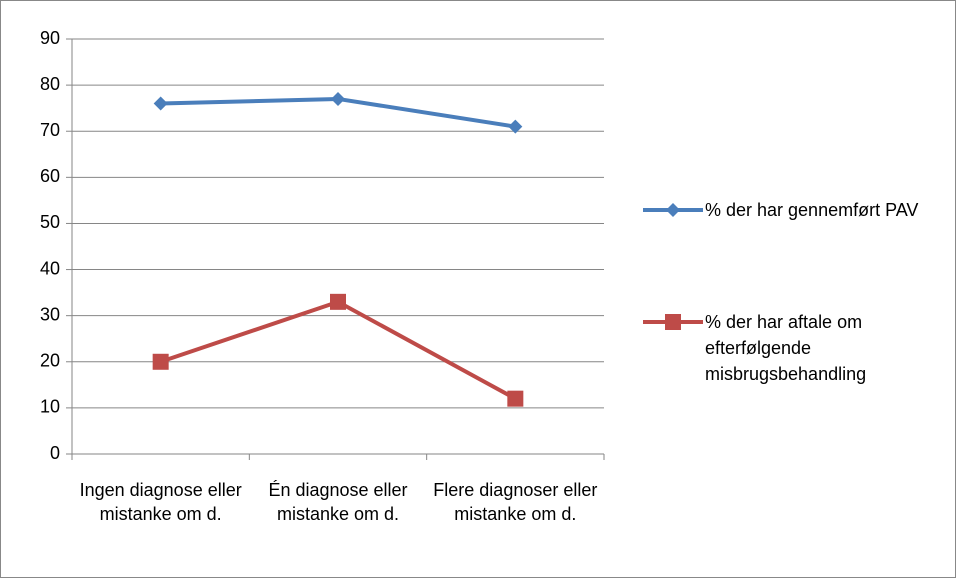 This screenshot has width=956, height=578. Describe the element at coordinates (812, 210) in the screenshot. I see `legend-label: % der har gennemført PAV` at that location.